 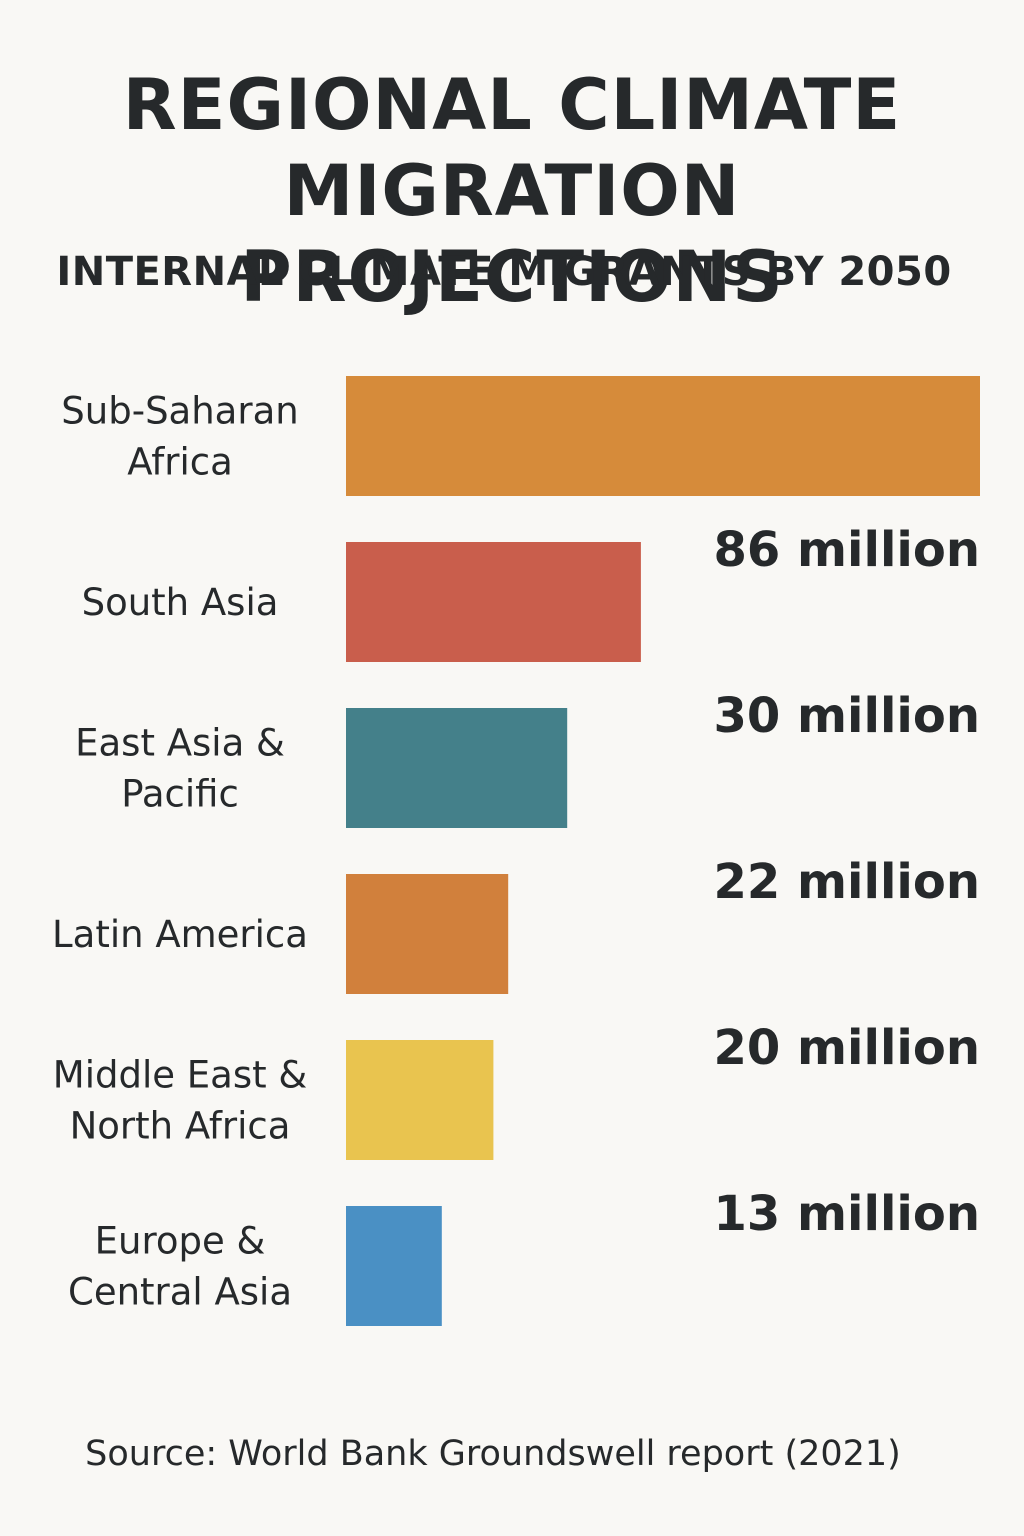 I want to click on chart-title: REGIONAL CLIMATE MIGRATION PROJECTIONS, so click(x=512, y=191).